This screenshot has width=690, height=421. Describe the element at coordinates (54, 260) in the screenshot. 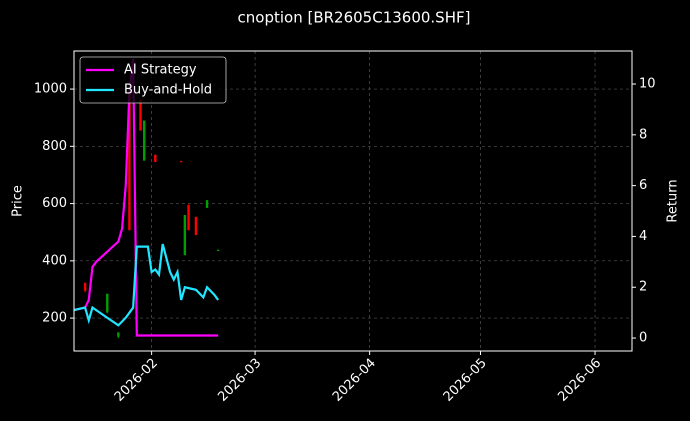

I see `y-tick-label: 400` at that location.